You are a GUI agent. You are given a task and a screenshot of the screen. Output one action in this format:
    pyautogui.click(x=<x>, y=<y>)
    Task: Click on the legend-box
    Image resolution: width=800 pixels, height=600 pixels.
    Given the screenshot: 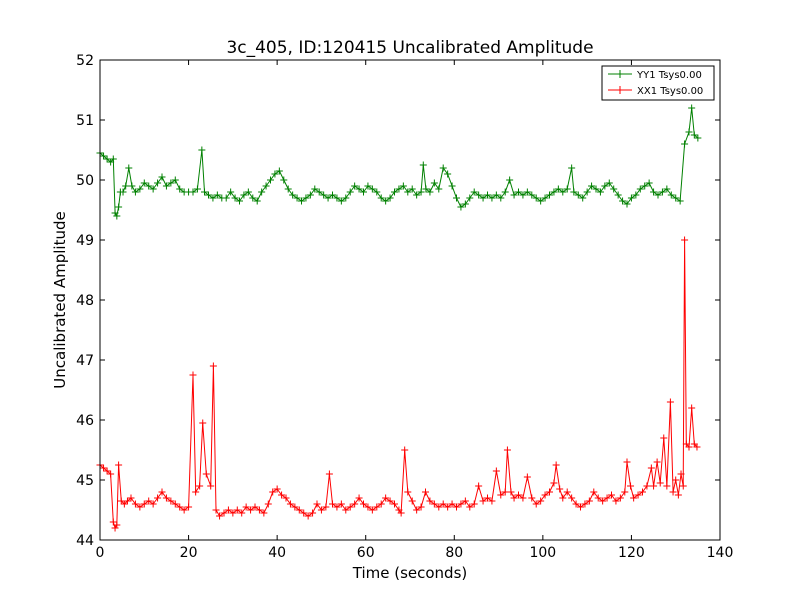 What is the action you would take?
    pyautogui.click(x=658, y=83)
    